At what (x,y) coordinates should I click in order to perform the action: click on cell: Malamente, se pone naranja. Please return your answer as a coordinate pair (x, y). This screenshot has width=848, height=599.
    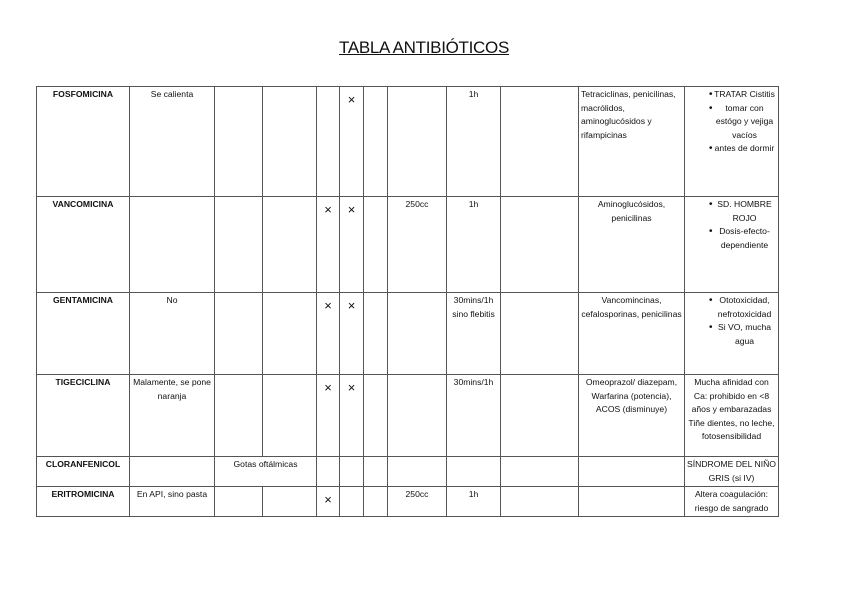
    Looking at the image, I should click on (172, 415).